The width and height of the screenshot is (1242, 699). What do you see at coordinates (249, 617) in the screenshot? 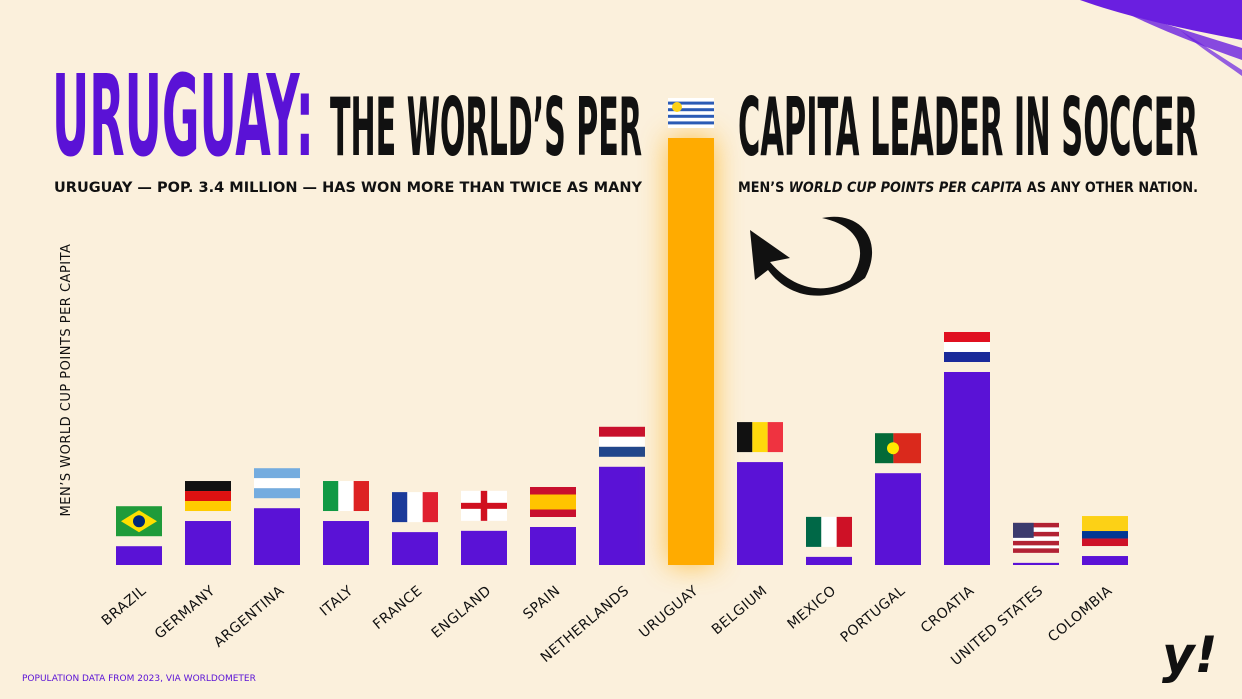
I see `x-tick-label: ARGENTINA` at bounding box center [249, 617].